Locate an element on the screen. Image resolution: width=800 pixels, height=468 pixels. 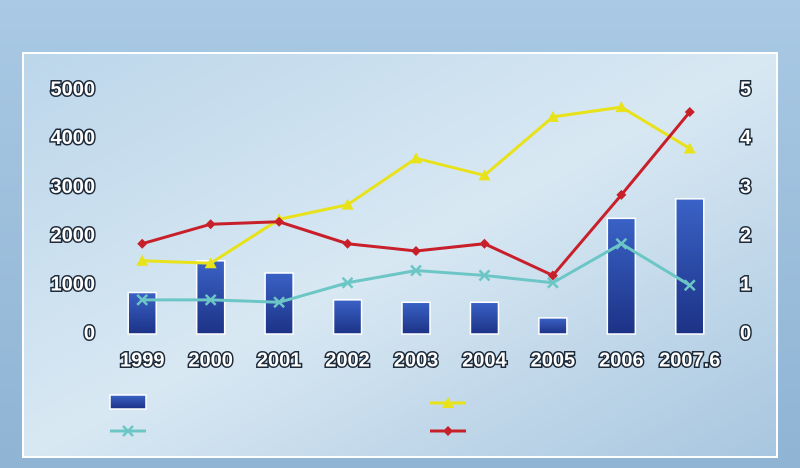
y-tick-label: 2000 is located at coordinates (73, 236).